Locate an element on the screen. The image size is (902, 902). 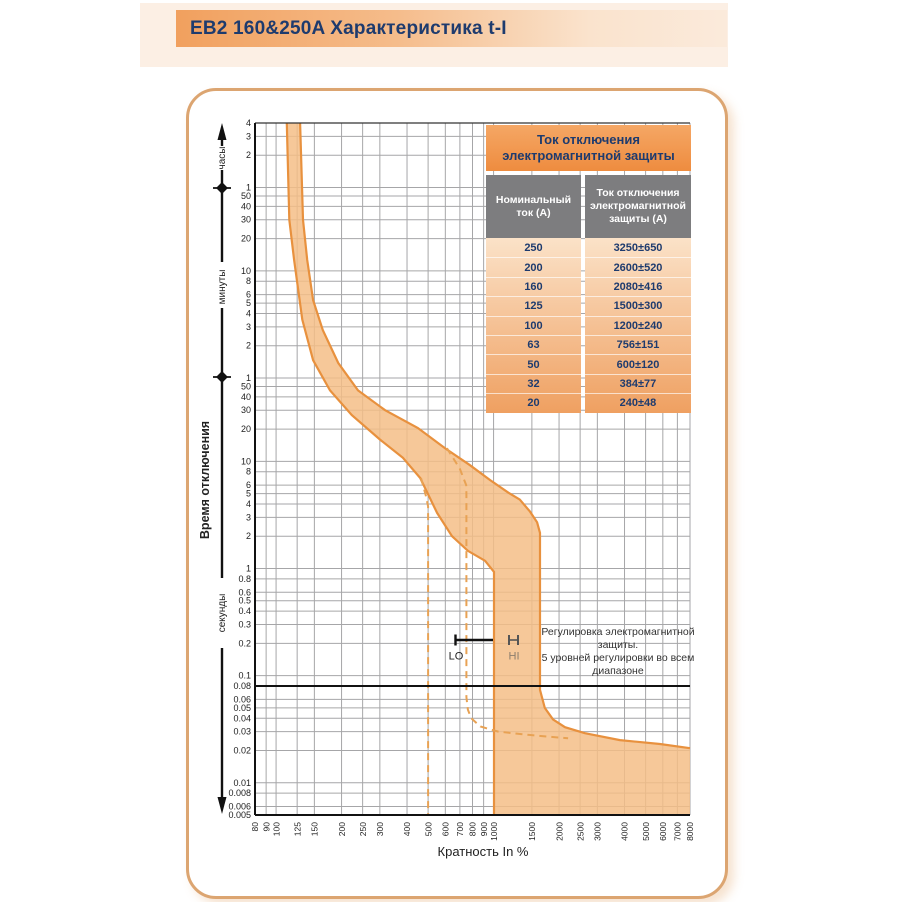
x-tick-label: 700 is located at coordinates (460, 829).